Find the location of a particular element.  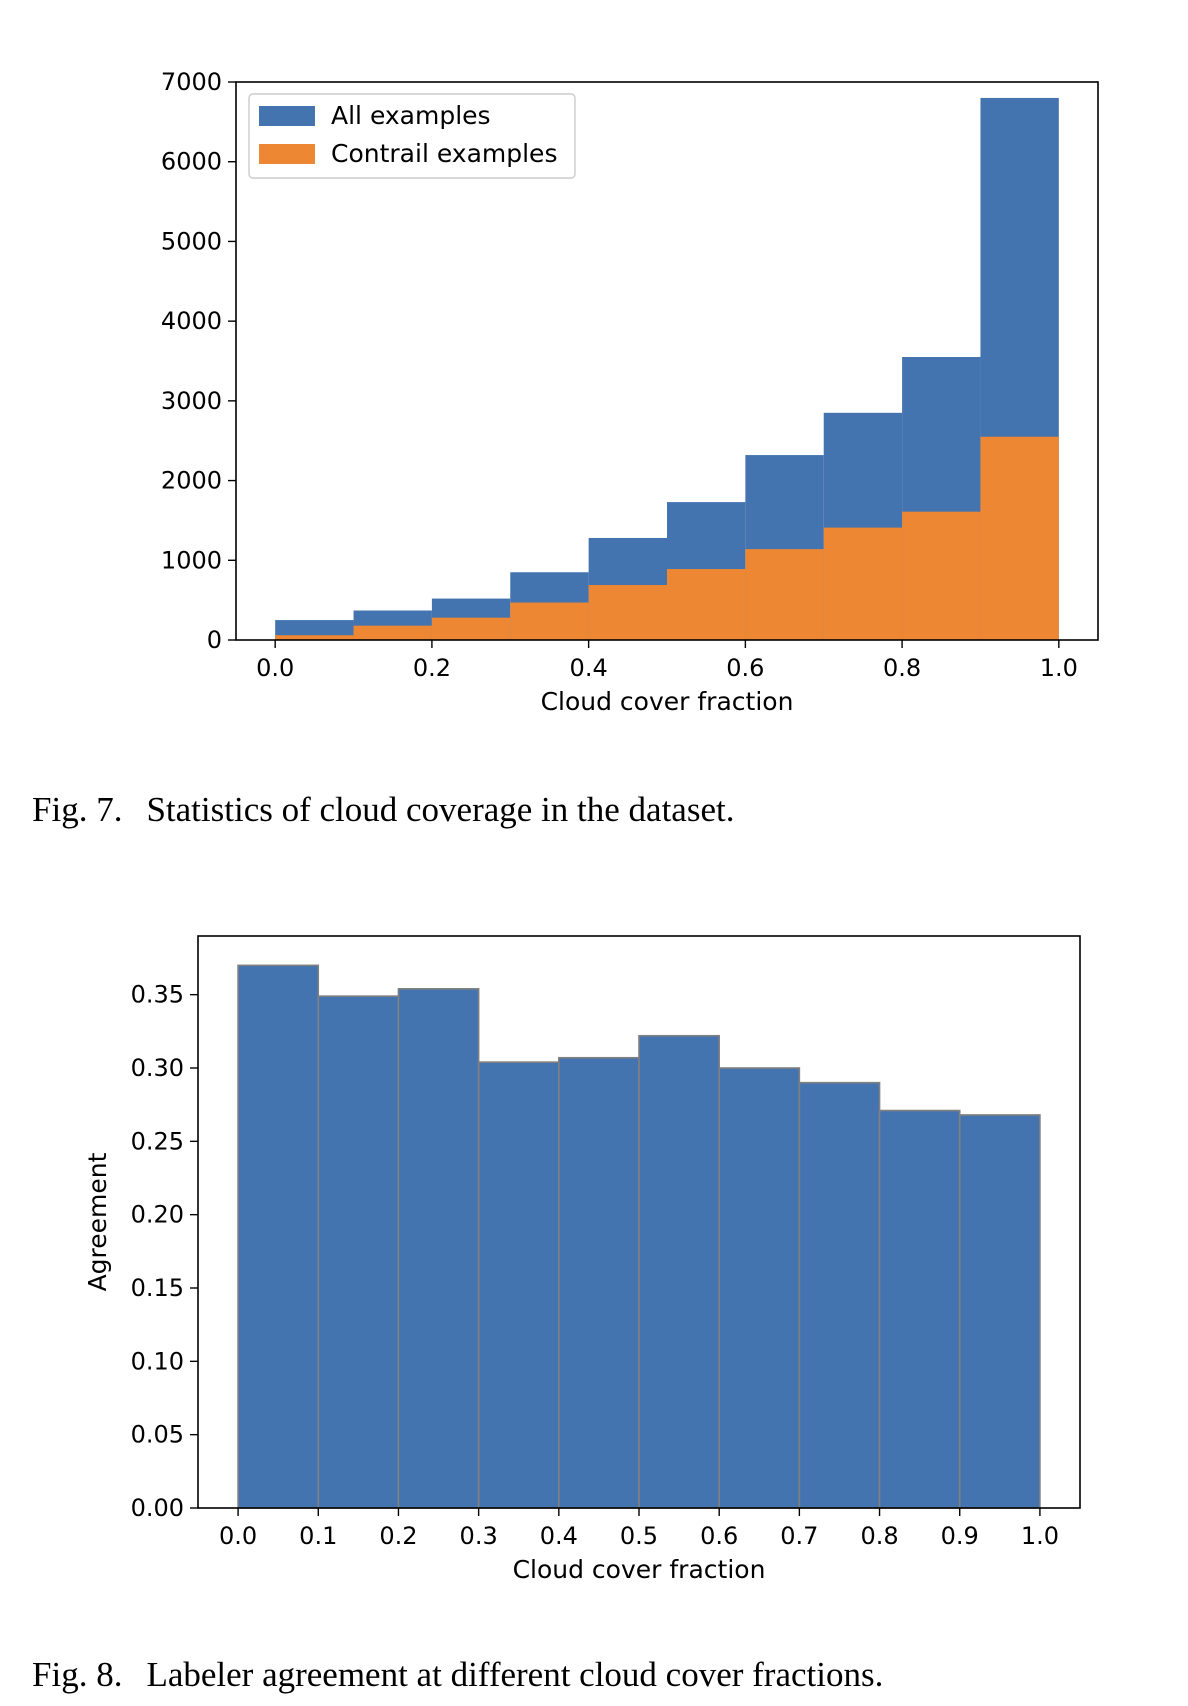

y-tick-label: 0.10 is located at coordinates (157, 1361).